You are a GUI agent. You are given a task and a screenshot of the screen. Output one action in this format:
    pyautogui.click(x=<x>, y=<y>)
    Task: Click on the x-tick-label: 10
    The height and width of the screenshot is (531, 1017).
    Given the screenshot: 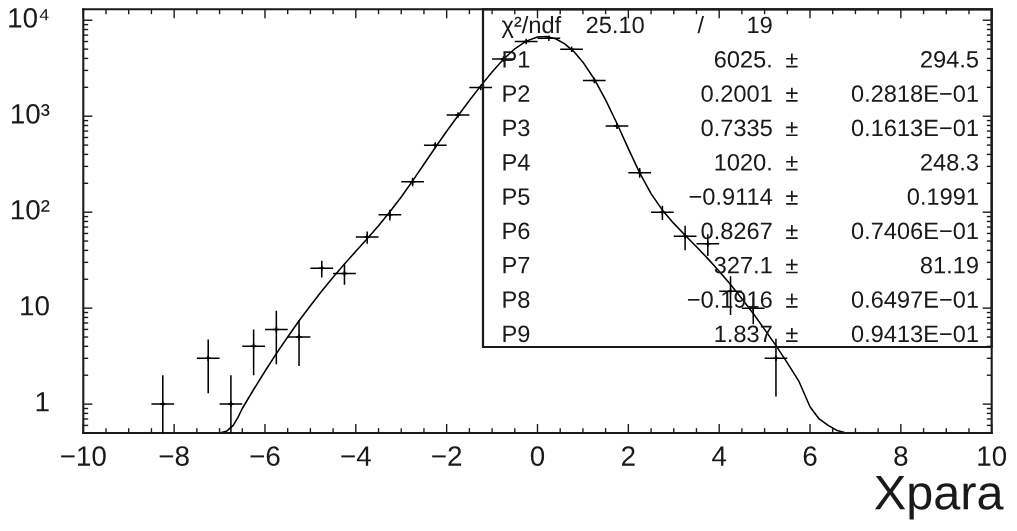 What is the action you would take?
    pyautogui.click(x=992, y=456)
    